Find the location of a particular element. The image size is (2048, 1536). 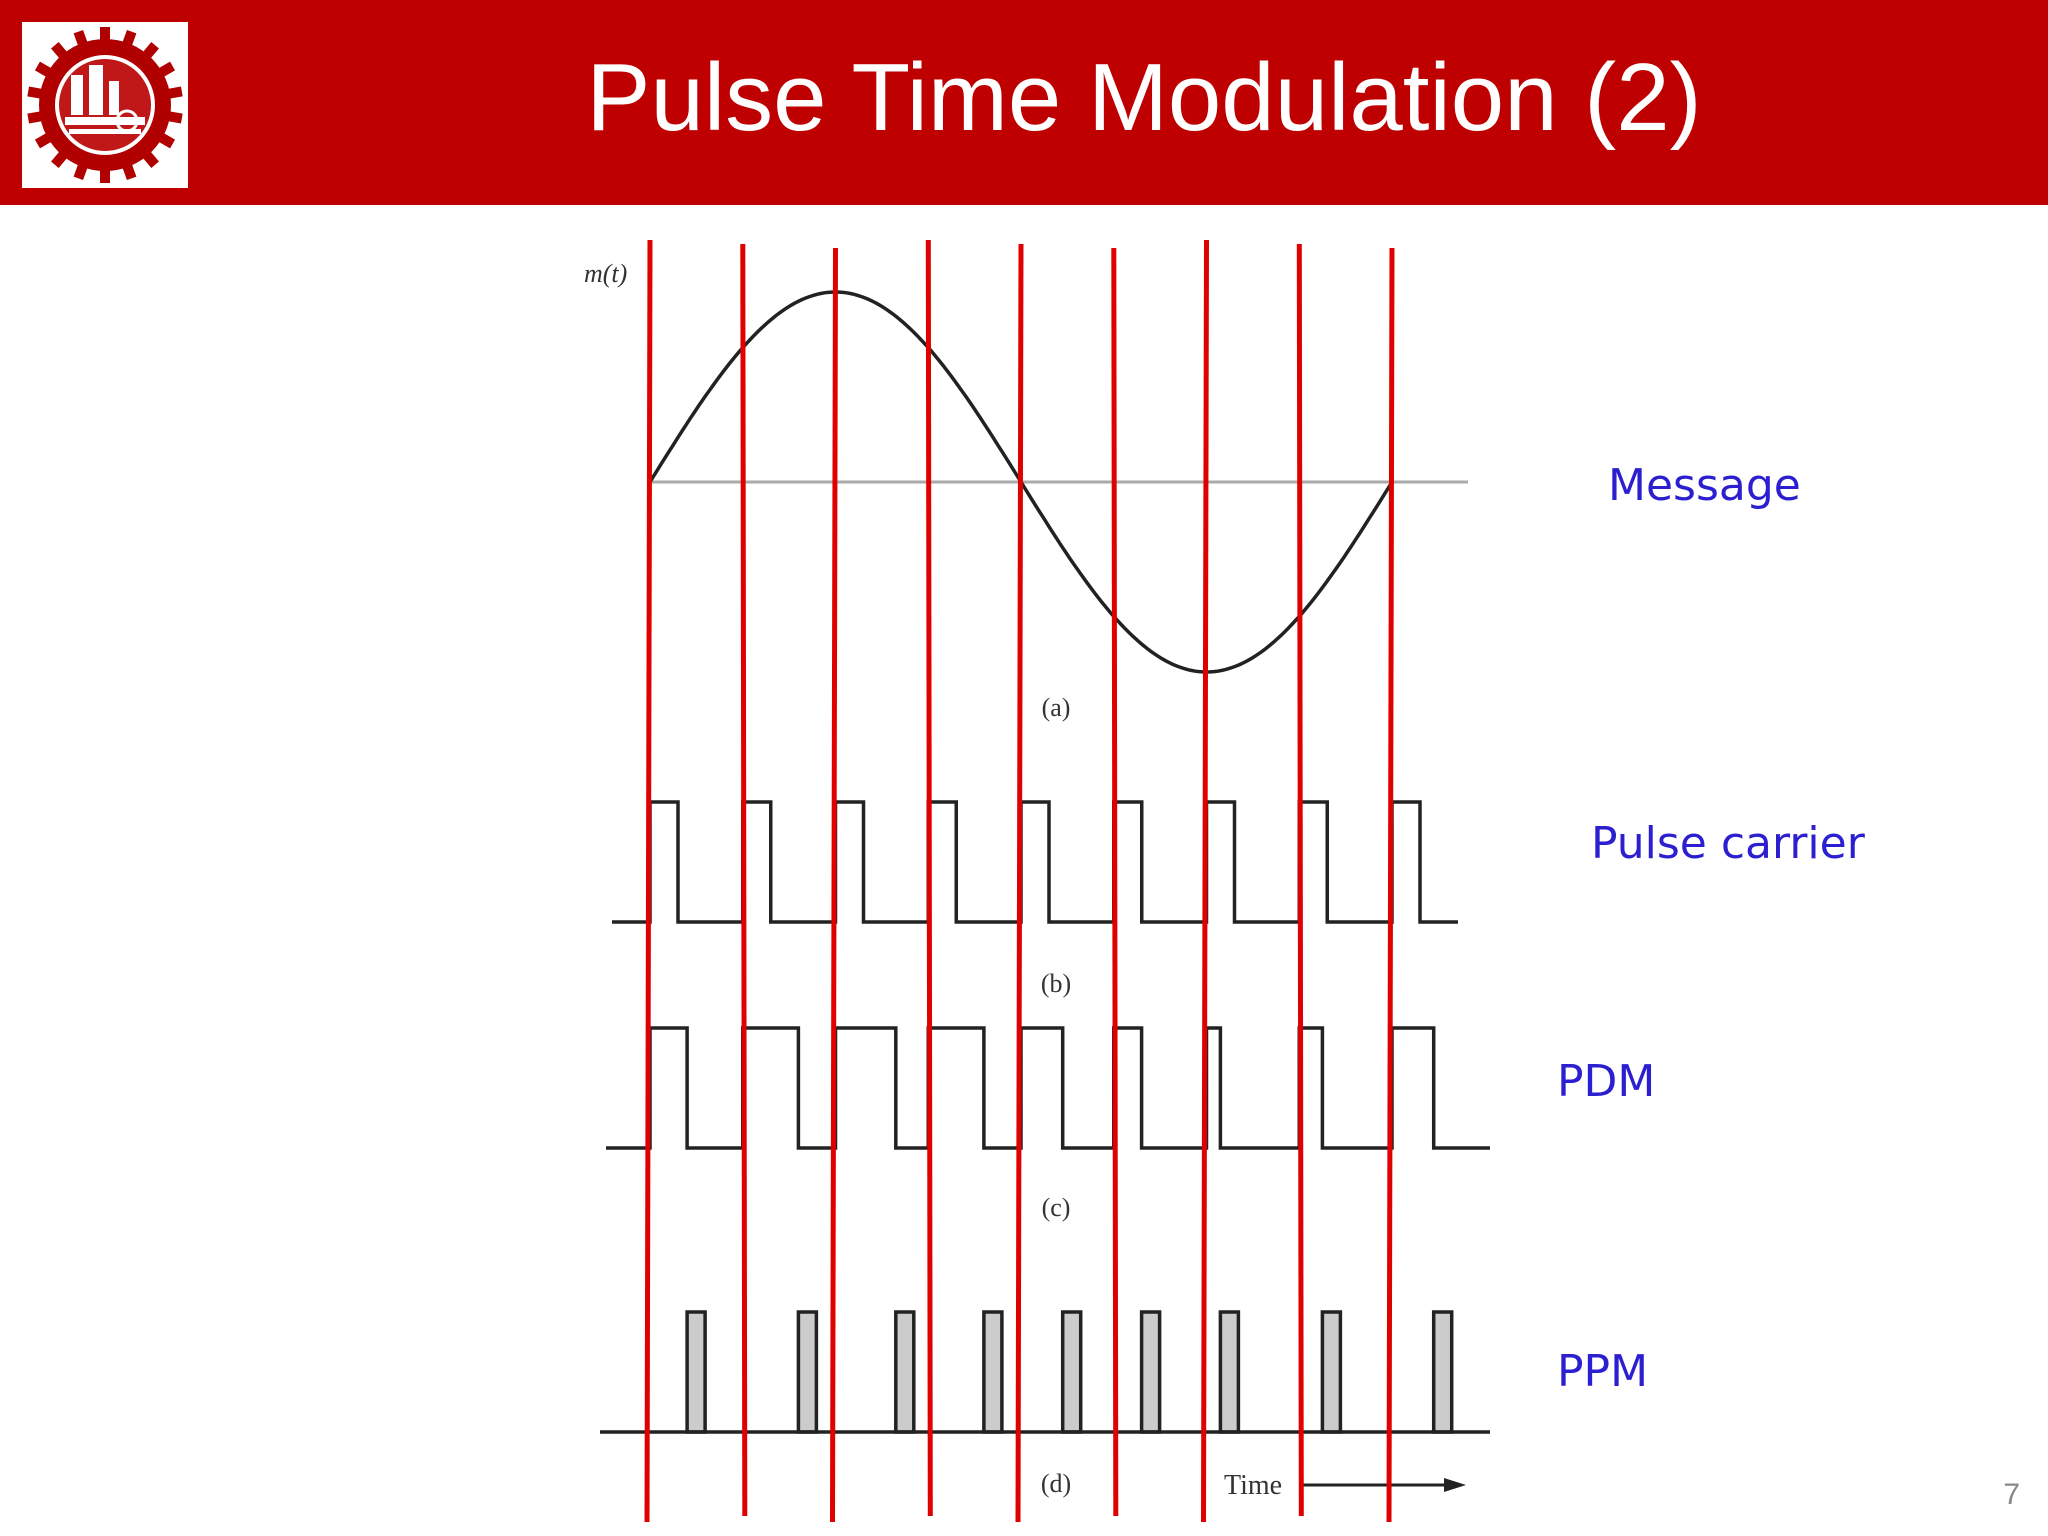

slide-title: Pulse Time Modulation (2) is located at coordinates (1144, 97).